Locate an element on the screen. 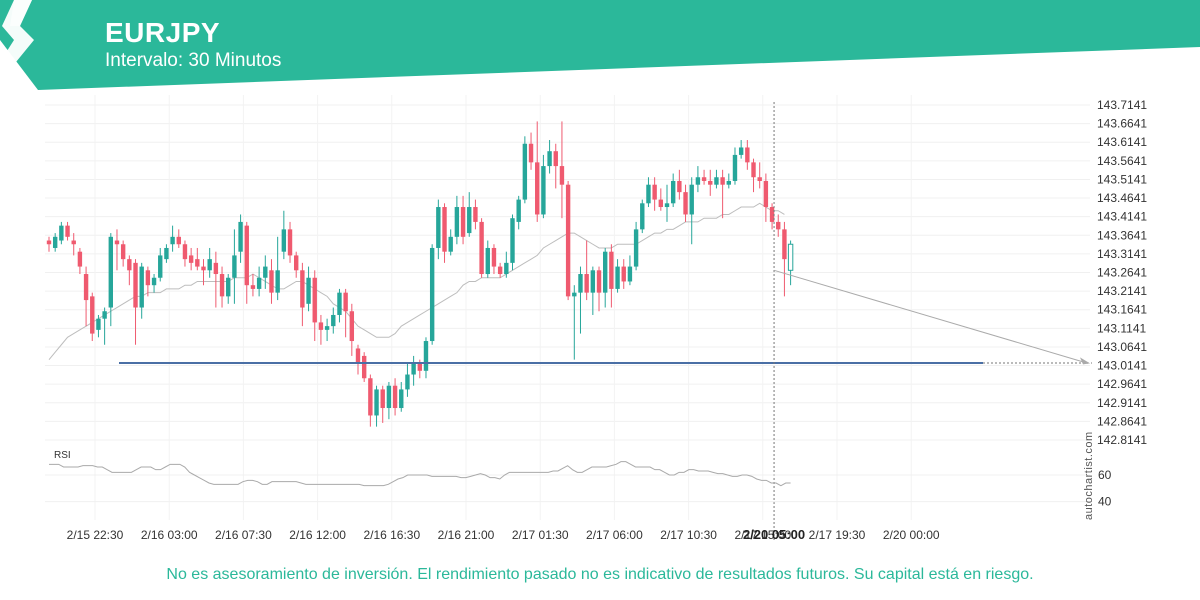  y-tick-label: 143.2141 is located at coordinates (1122, 291).